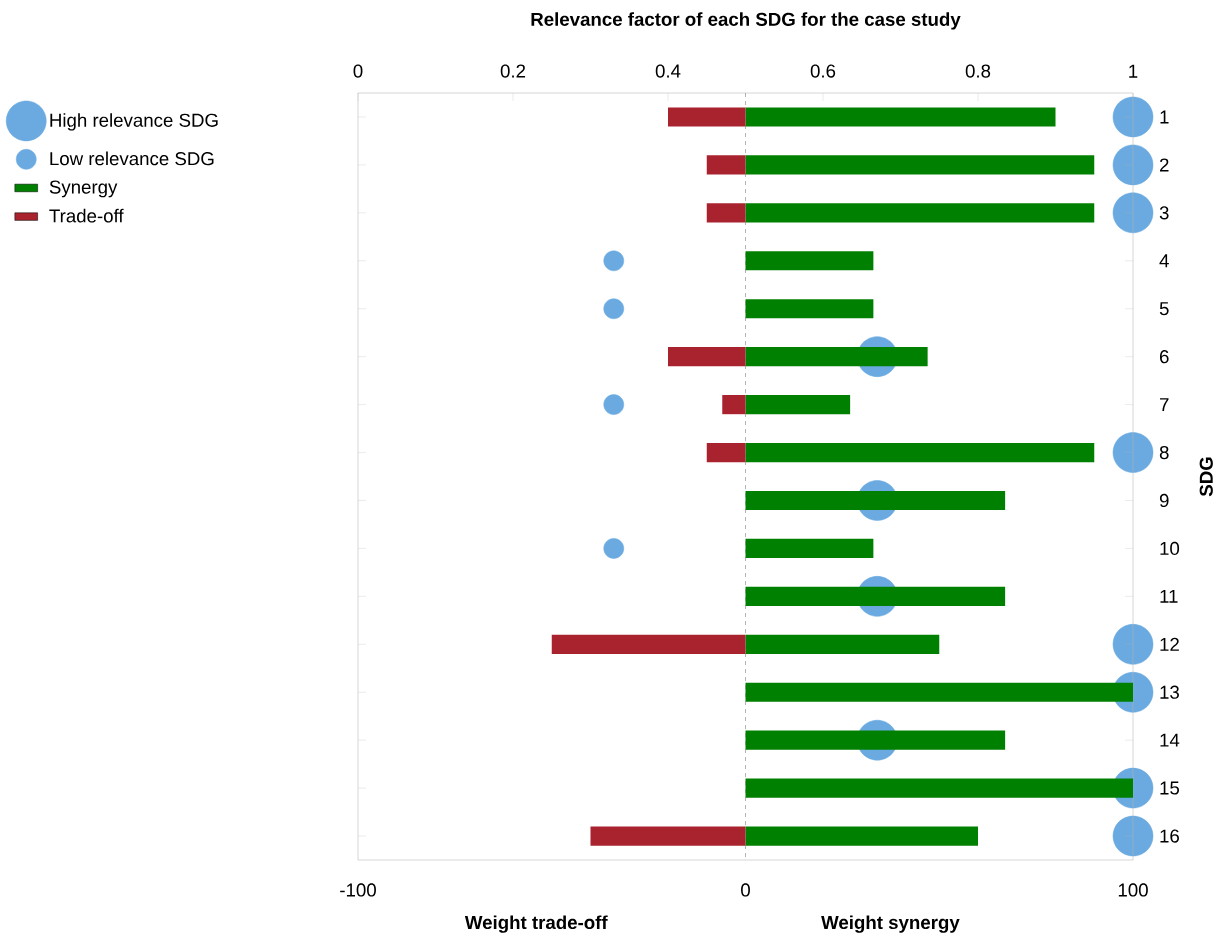 The height and width of the screenshot is (936, 1224). Describe the element at coordinates (1133, 71) in the screenshot. I see `x2-tick-label: 1` at that location.